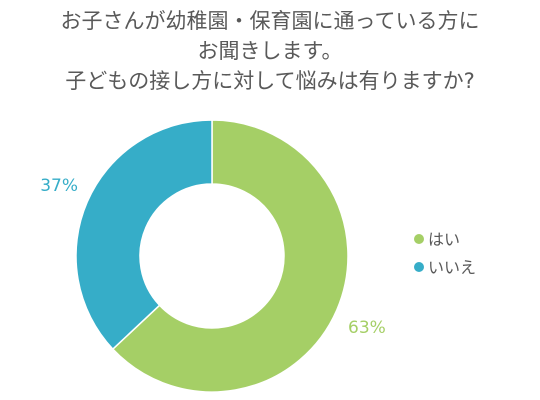  What do you see at coordinates (59, 186) in the screenshot?
I see `slice-label-no: 37%` at bounding box center [59, 186].